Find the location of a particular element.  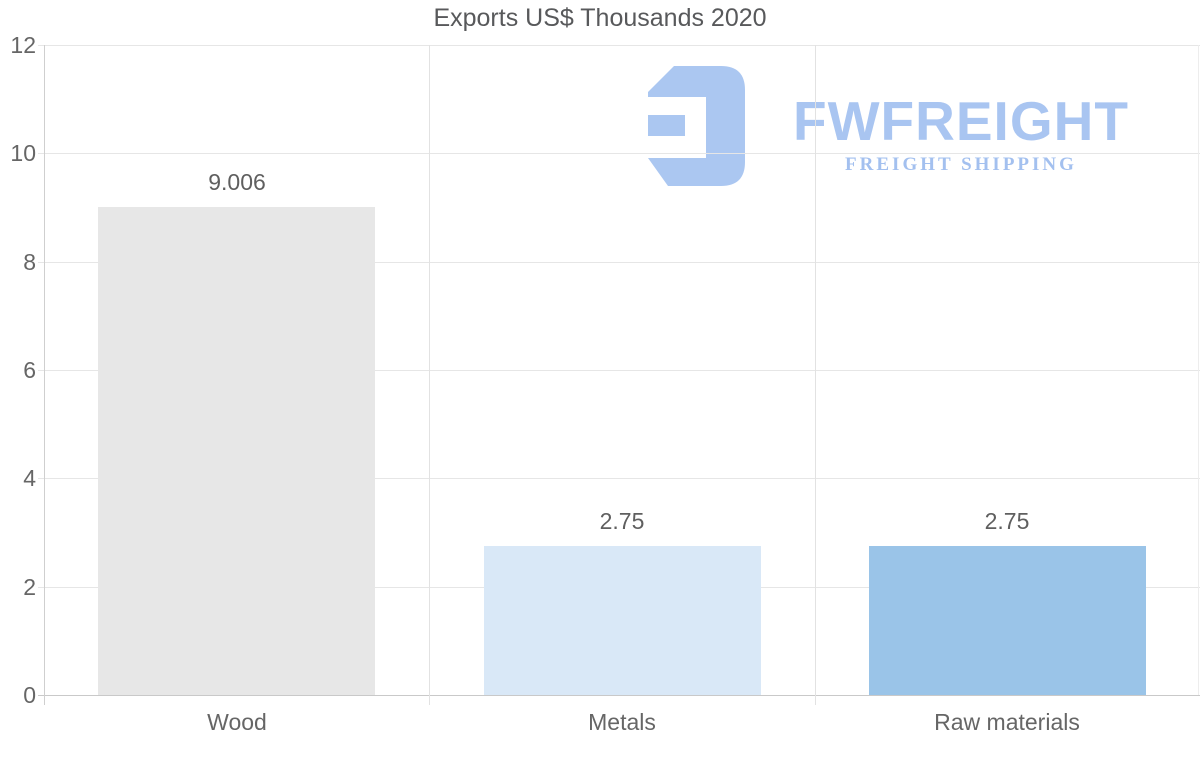

y-axis-label-10: 10 is located at coordinates (23, 153).